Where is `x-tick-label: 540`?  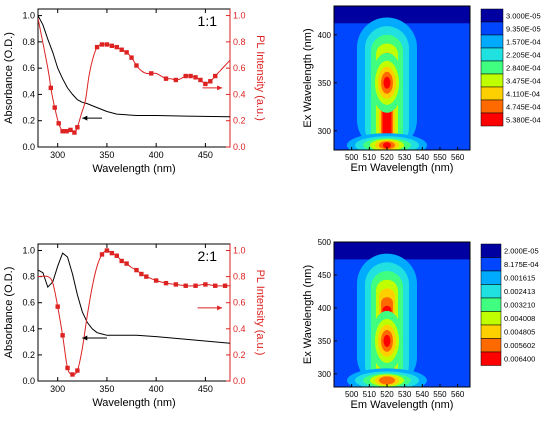
x-tick-label: 540 is located at coordinates (423, 394).